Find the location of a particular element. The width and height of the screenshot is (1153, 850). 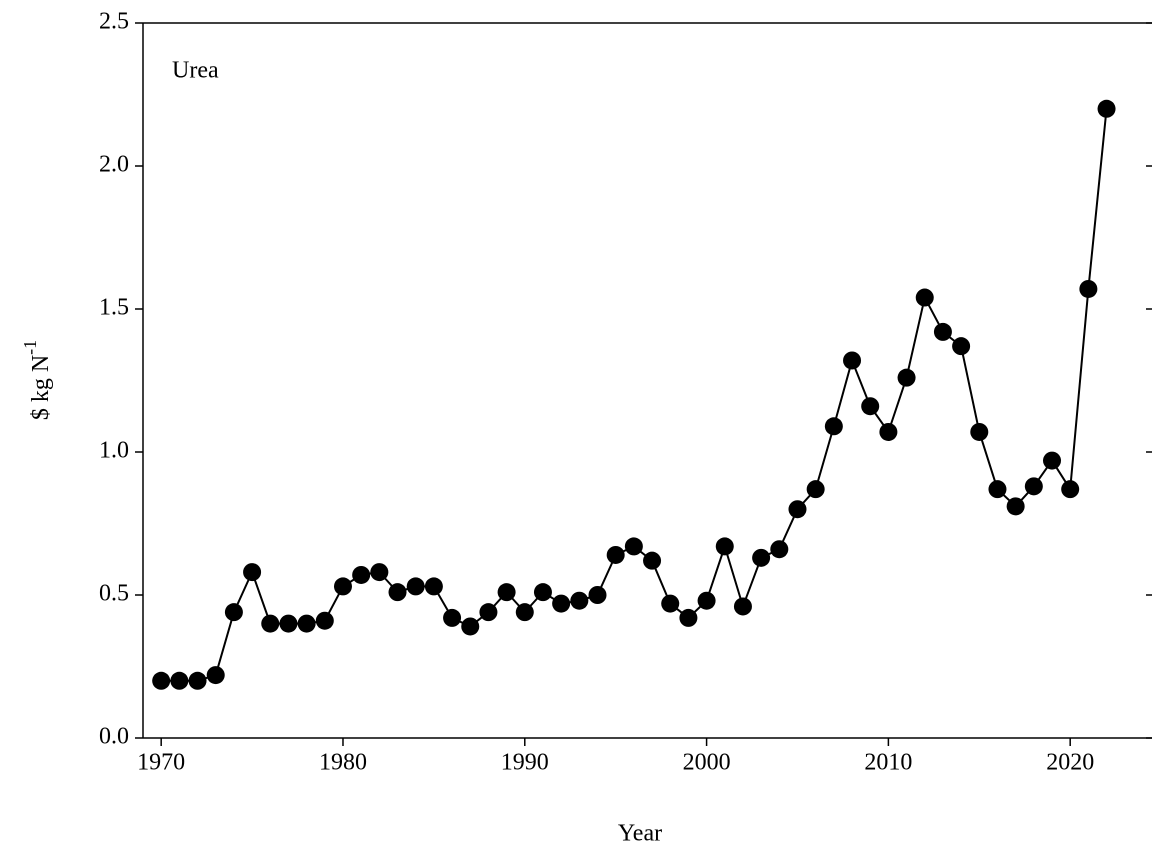

x-tick-label: 1970 is located at coordinates (161, 763).